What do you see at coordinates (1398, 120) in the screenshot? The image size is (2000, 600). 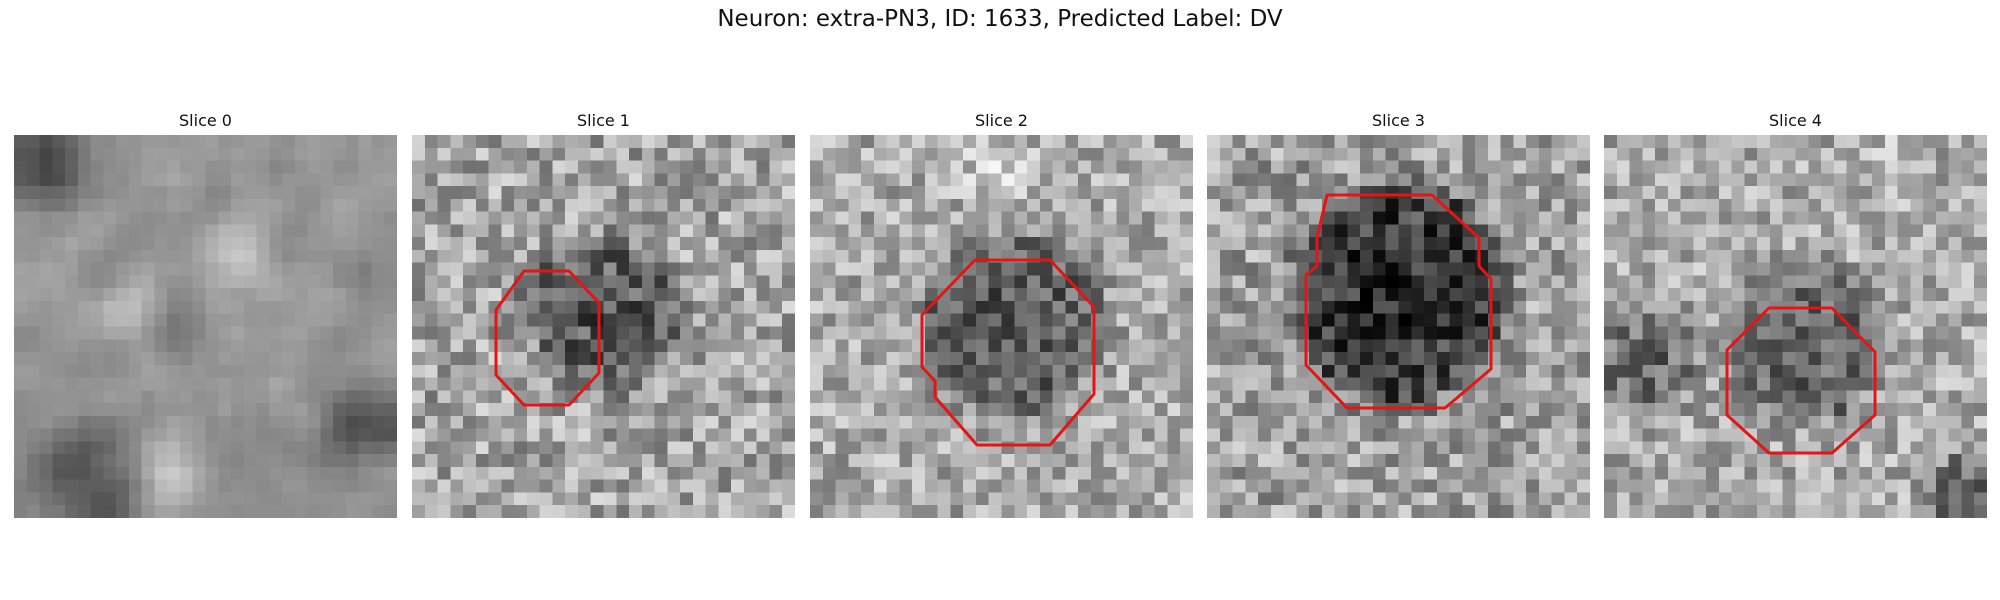 I see `slice-title: Slice 3` at bounding box center [1398, 120].